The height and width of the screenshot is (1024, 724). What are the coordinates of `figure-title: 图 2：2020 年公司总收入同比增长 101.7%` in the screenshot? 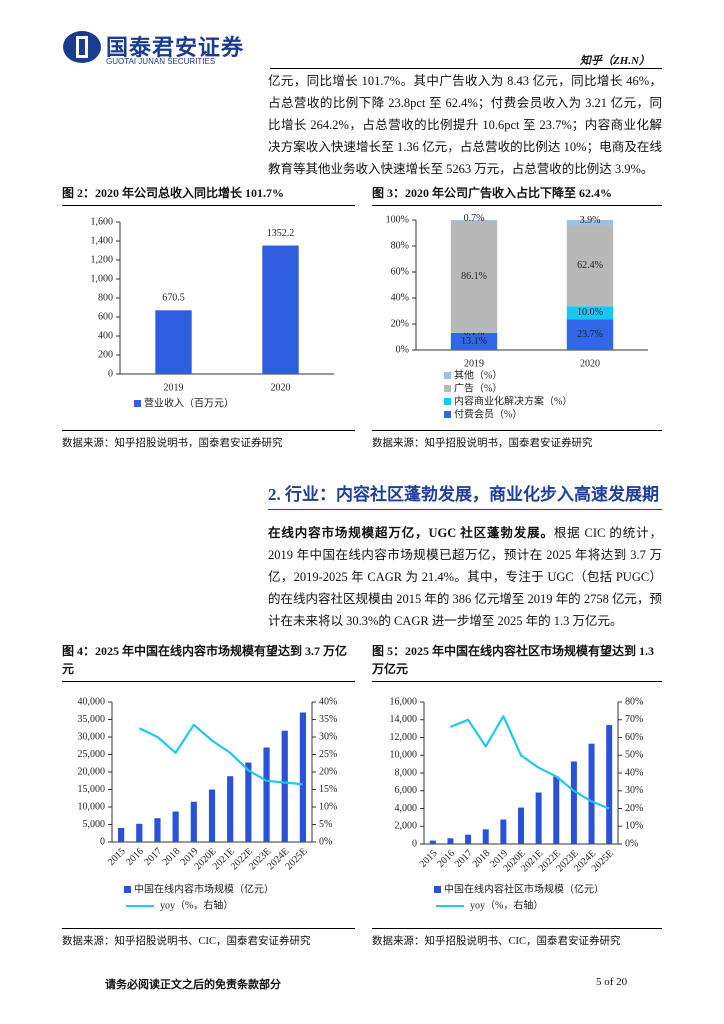 It's located at (208, 195).